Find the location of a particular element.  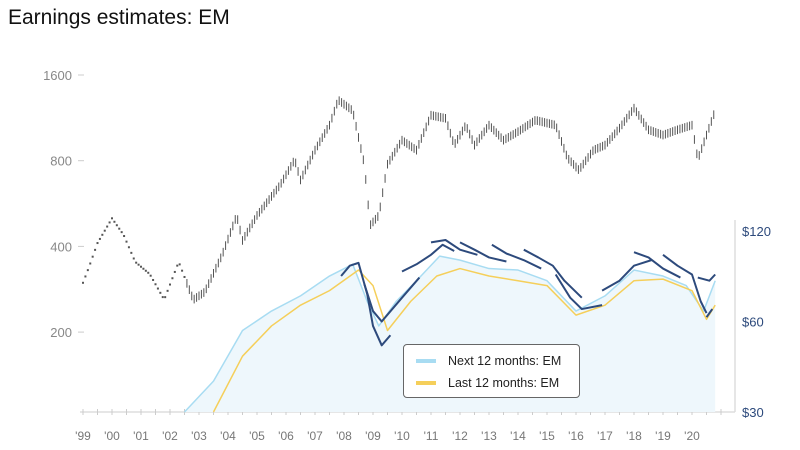

legend-item-last12: Last 12 months: EM is located at coordinates (487, 383).